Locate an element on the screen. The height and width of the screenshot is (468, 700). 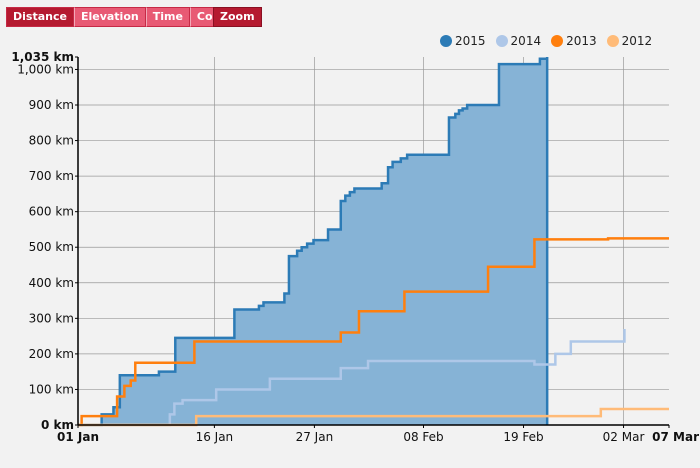
legend-item-2013: 2013 is located at coordinates (574, 41).